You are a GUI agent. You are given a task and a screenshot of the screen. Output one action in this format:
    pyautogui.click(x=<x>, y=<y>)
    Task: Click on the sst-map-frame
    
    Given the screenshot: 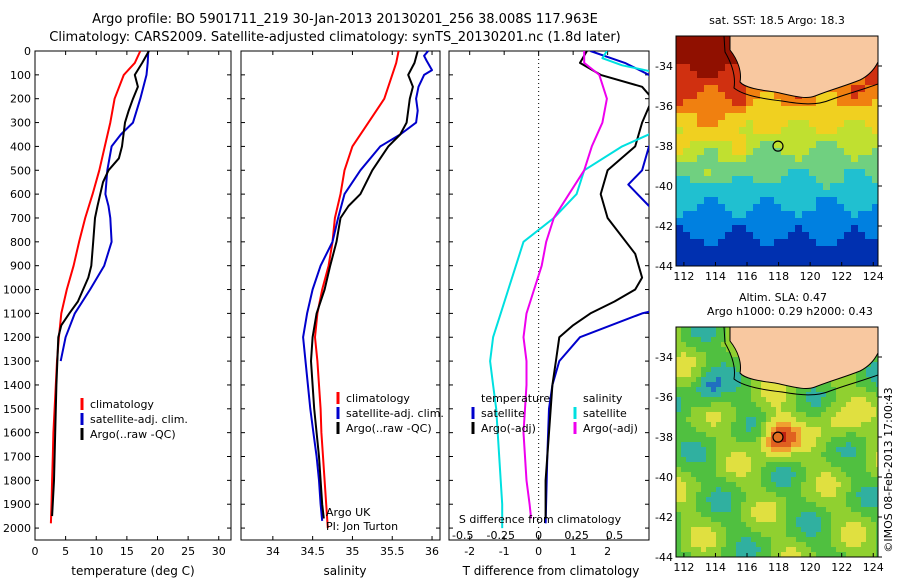 What is the action you would take?
    pyautogui.click(x=777, y=151)
    